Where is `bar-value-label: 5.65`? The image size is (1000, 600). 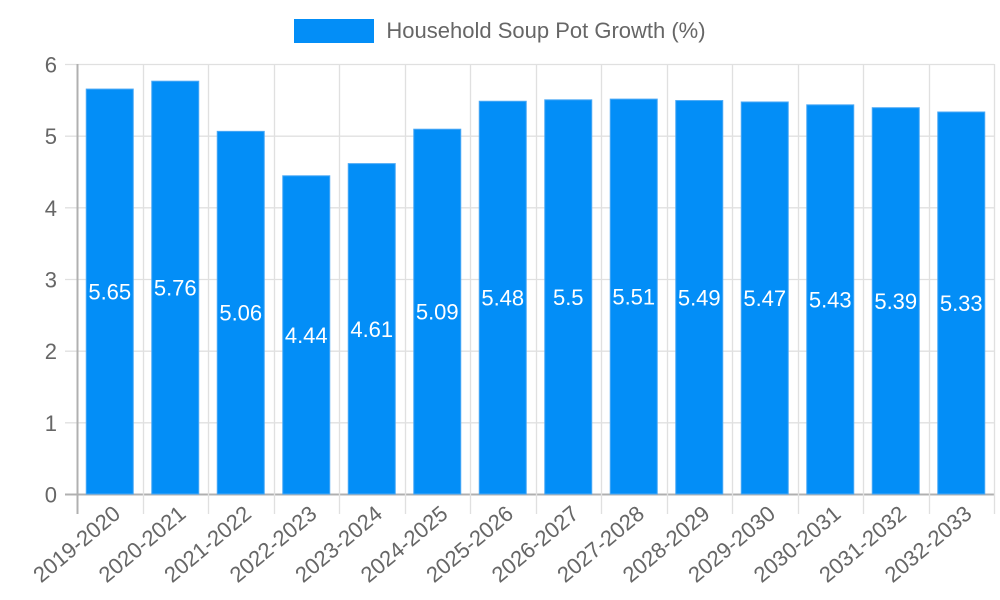 bar-value-label: 5.65 is located at coordinates (109, 292).